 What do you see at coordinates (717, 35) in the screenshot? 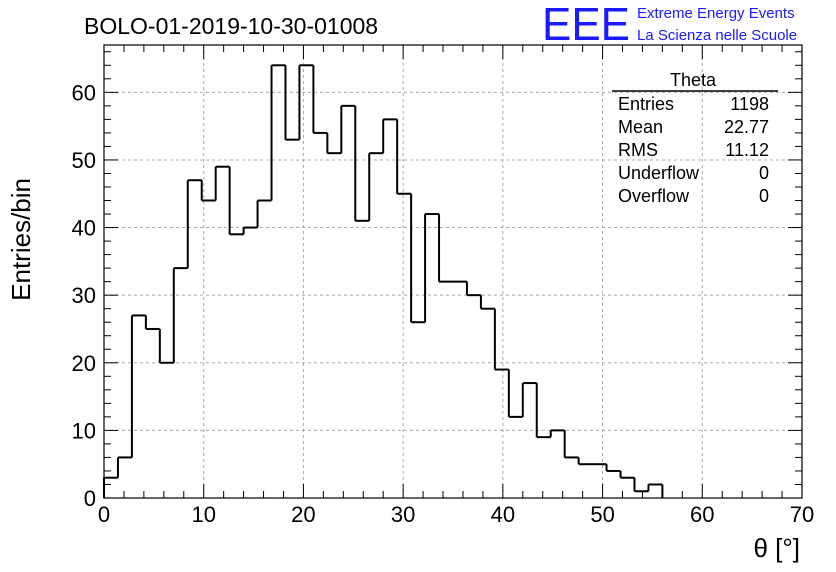
I see `logo-line-2: La Scienza nelle Scuole` at bounding box center [717, 35].